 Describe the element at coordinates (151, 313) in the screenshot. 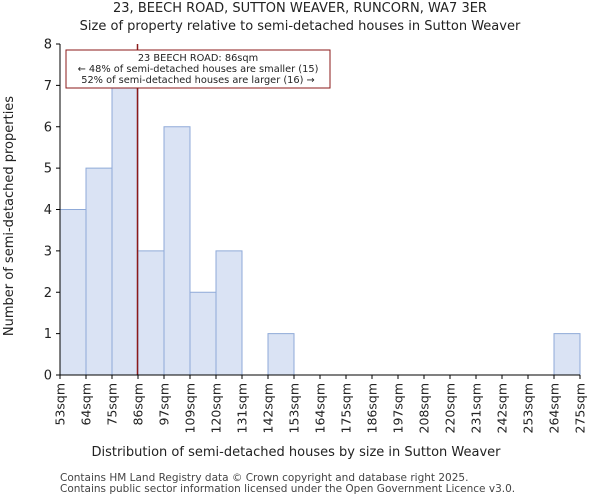

I see `bar-86sqm` at that location.